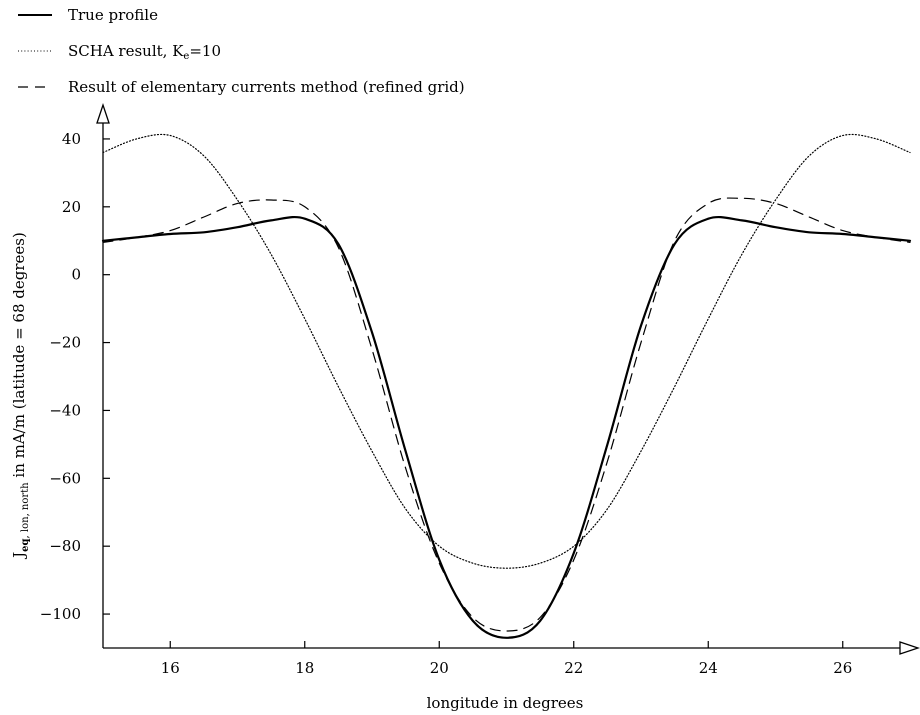 This screenshot has width=920, height=715. I want to click on legend-entry-scha: SCHA result, Ke=10, so click(119, 52).